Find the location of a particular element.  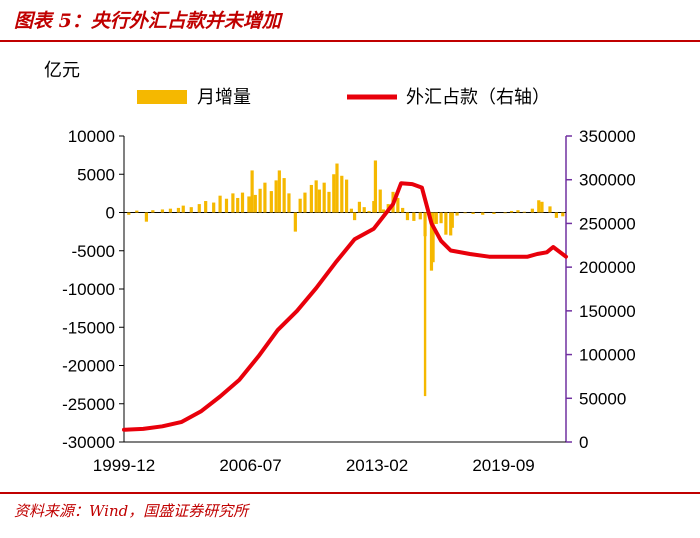

right-axis-tick-label: 350000 is located at coordinates (607, 136).